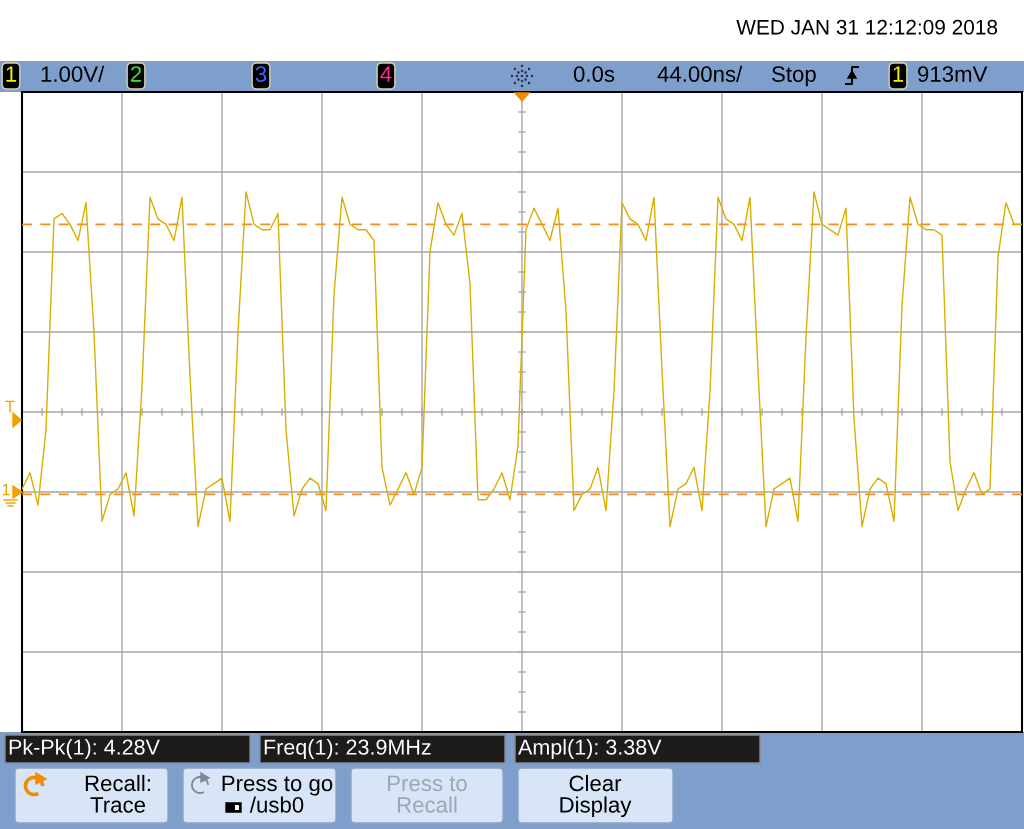  Describe the element at coordinates (596, 796) in the screenshot. I see `text: Clear Display` at that location.